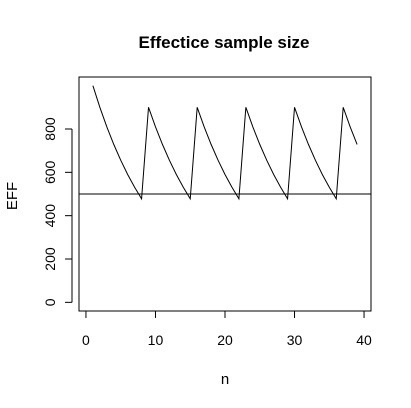  What do you see at coordinates (295, 340) in the screenshot?
I see `x-tick-label: 30` at bounding box center [295, 340].